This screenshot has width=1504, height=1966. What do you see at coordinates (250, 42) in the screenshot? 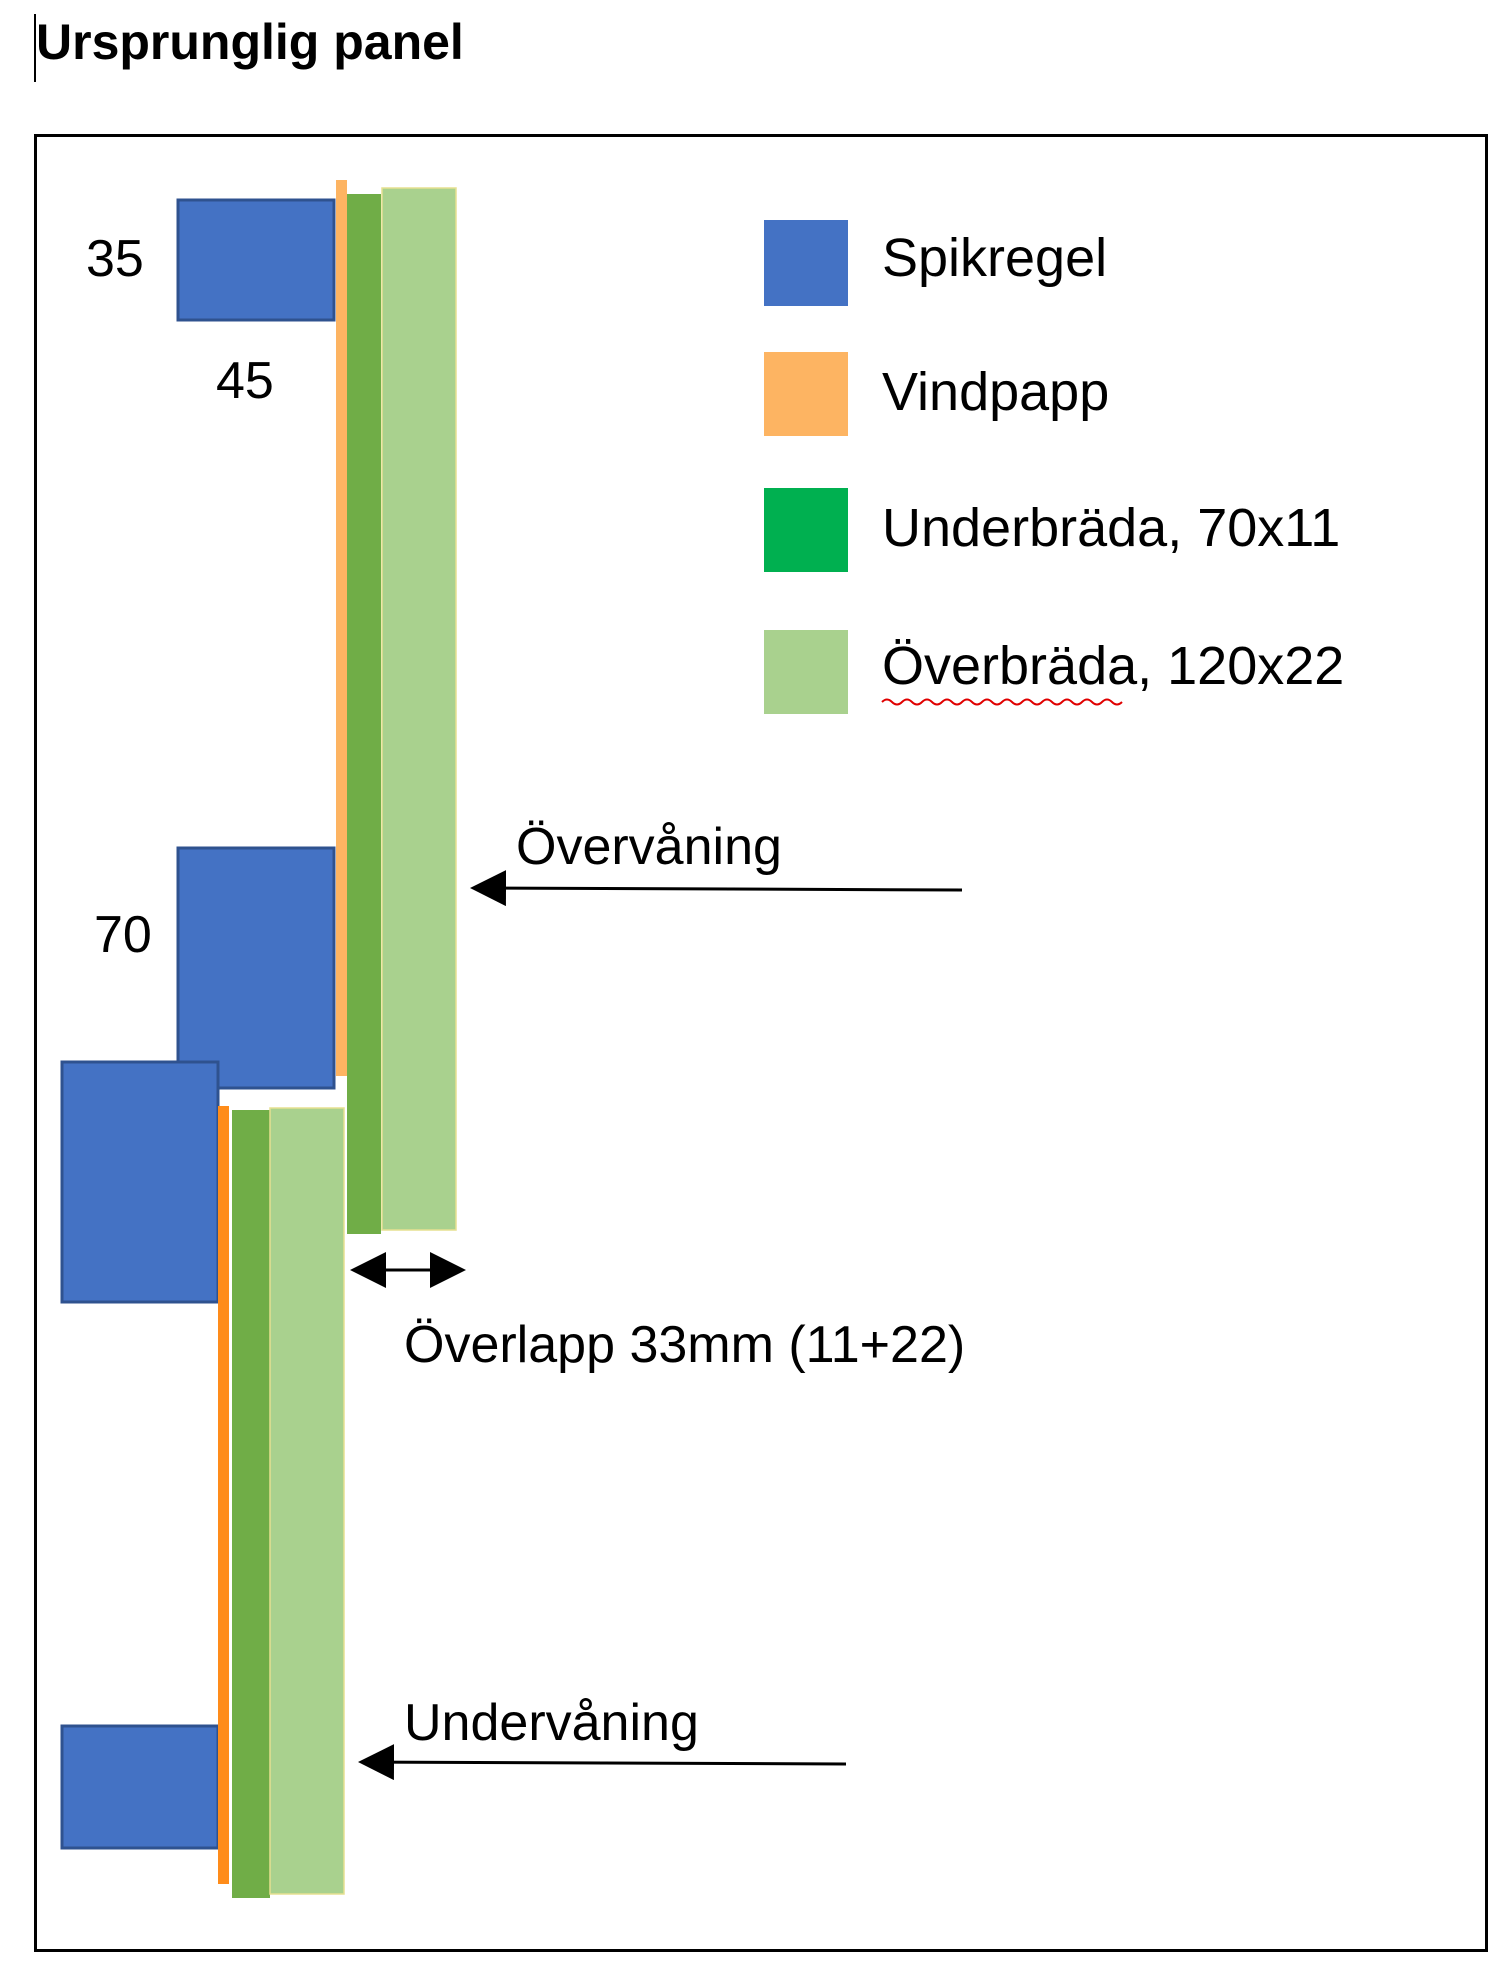
I see `page-title: Ursprunglig panel` at bounding box center [250, 42].